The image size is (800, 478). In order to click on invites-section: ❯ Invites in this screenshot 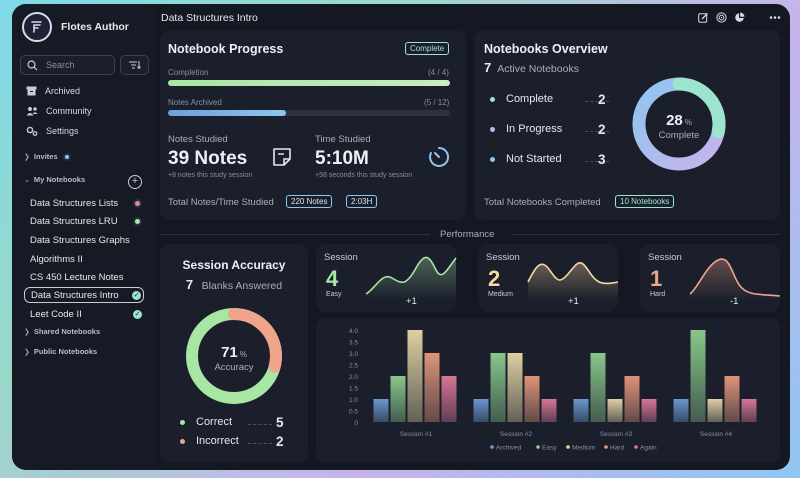, I will do `click(47, 156)`.